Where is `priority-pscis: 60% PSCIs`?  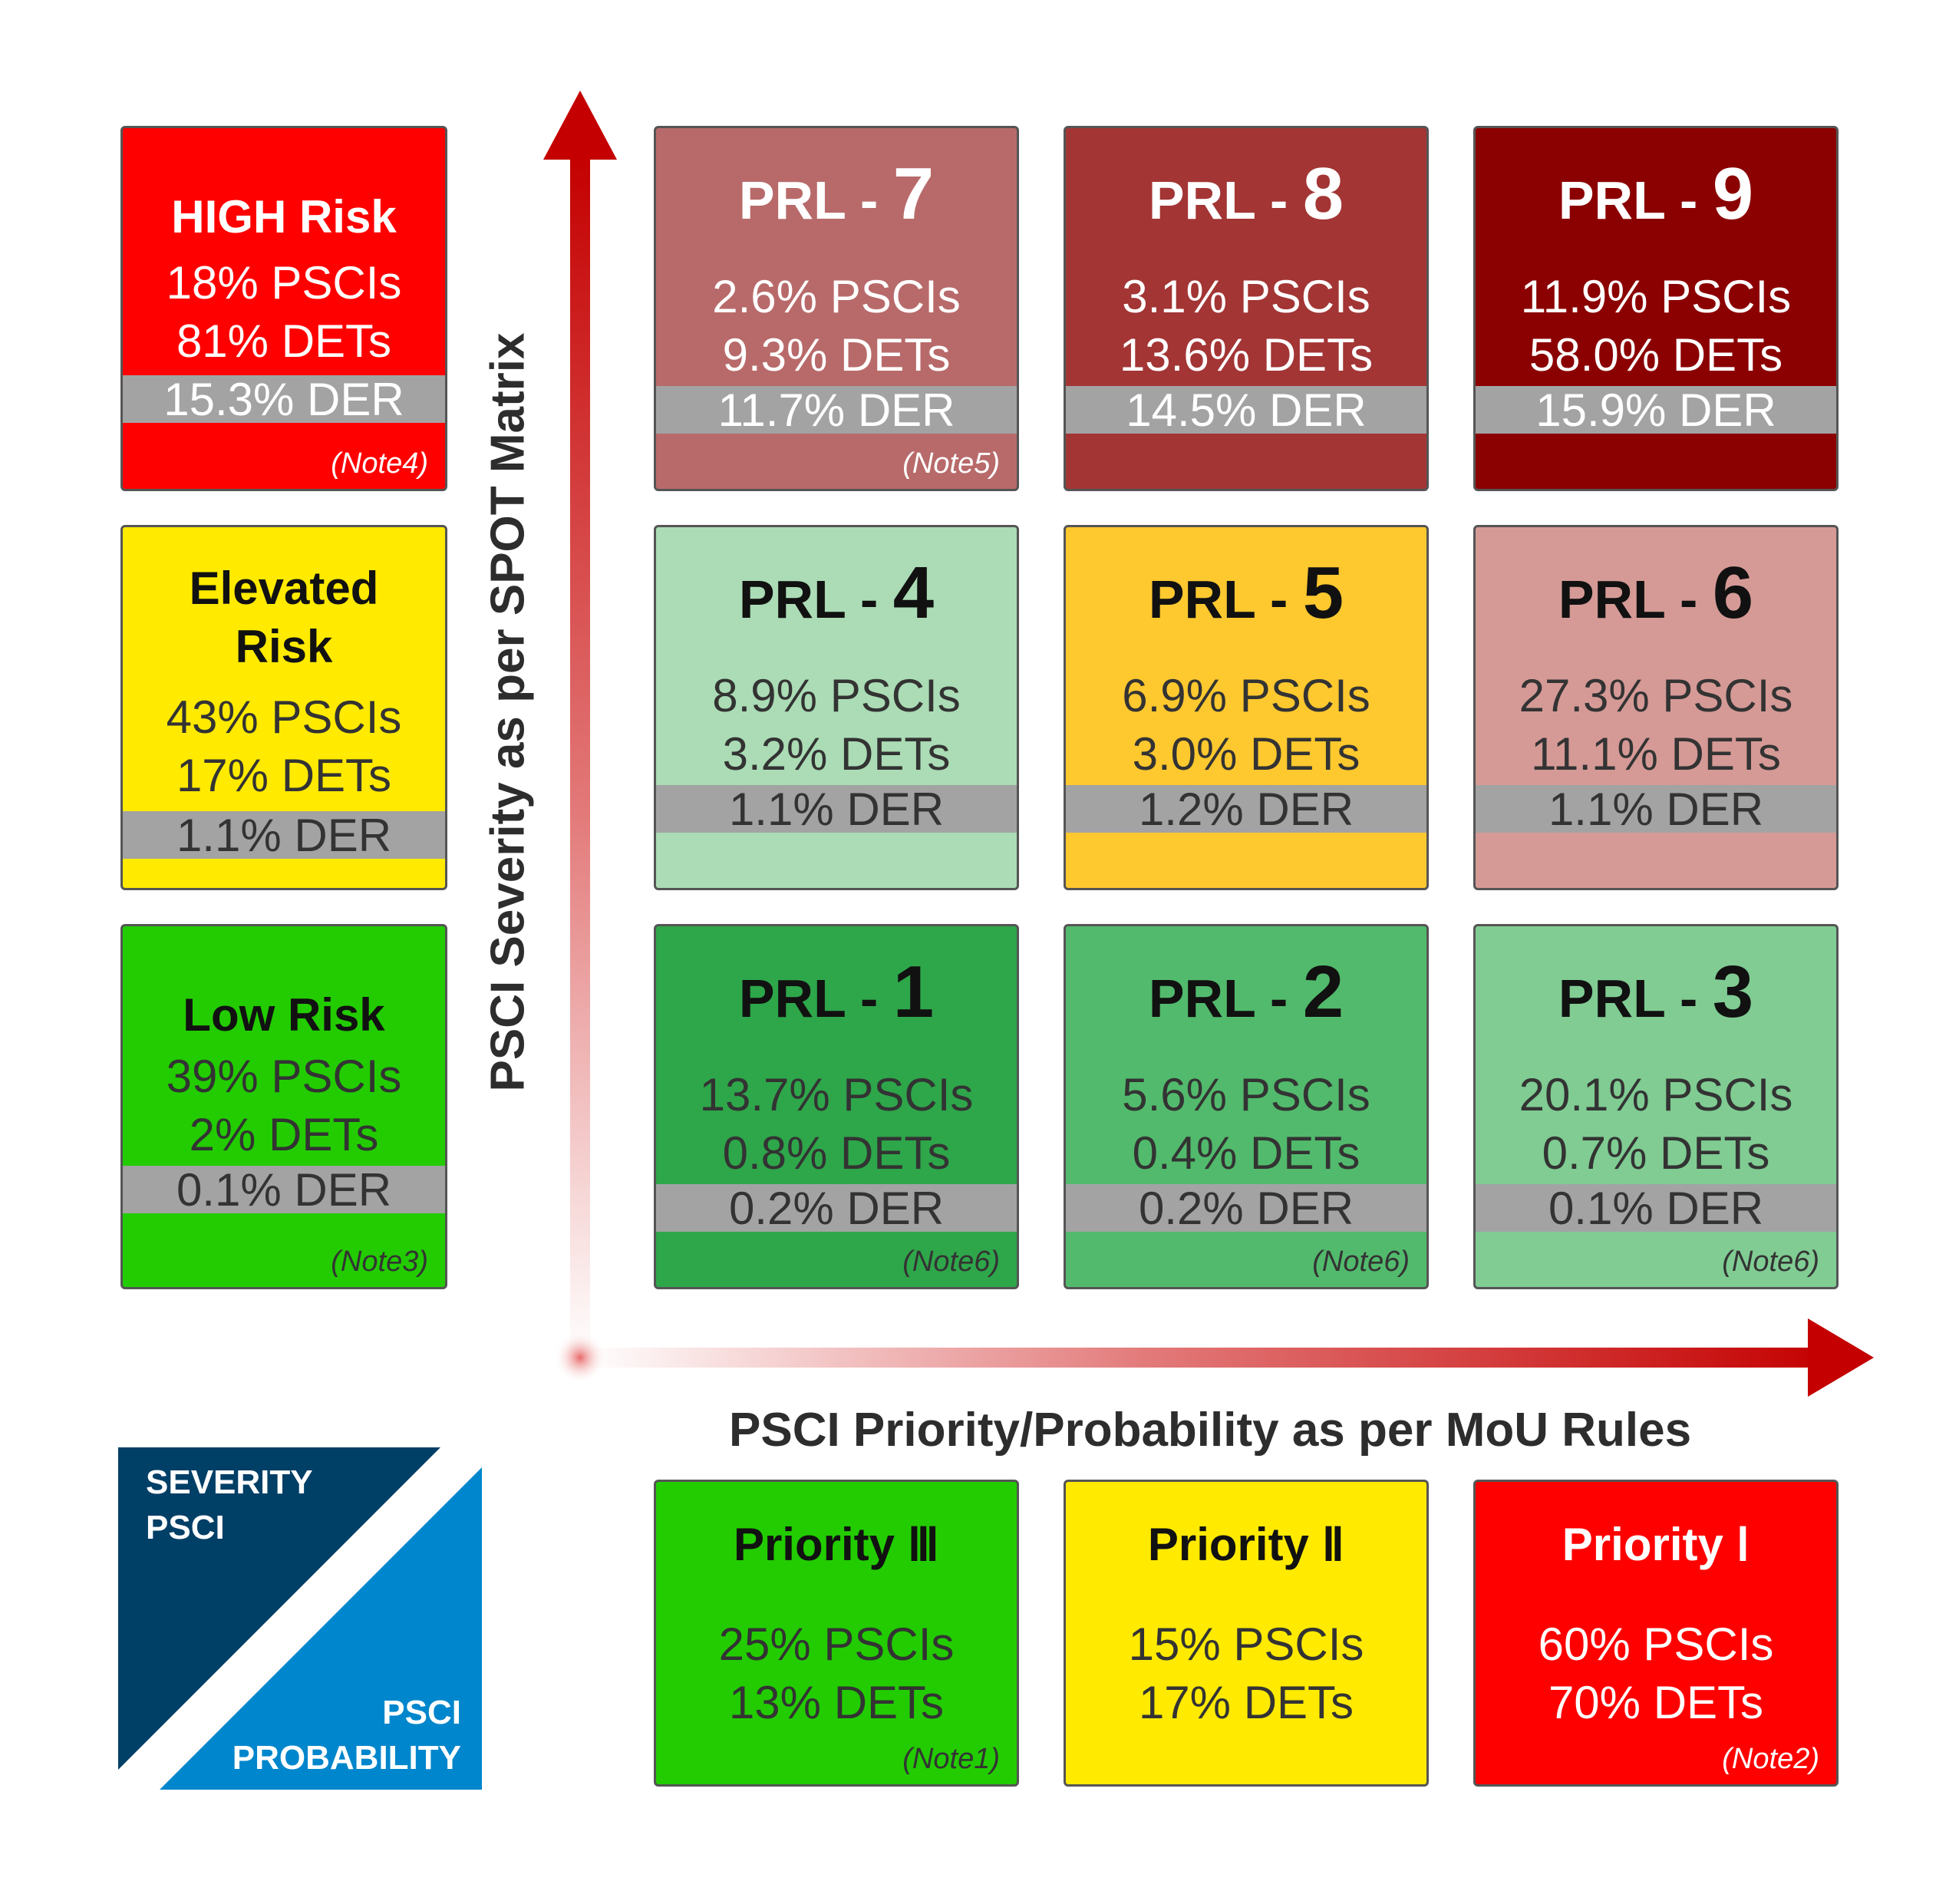 priority-pscis: 60% PSCIs is located at coordinates (1656, 1644).